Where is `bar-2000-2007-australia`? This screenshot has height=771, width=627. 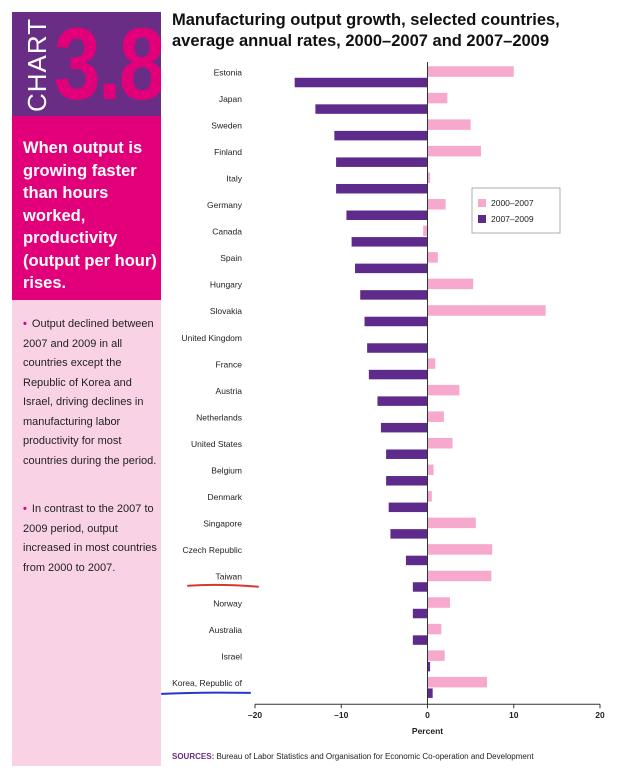
bar-2000-2007-australia is located at coordinates (434, 629).